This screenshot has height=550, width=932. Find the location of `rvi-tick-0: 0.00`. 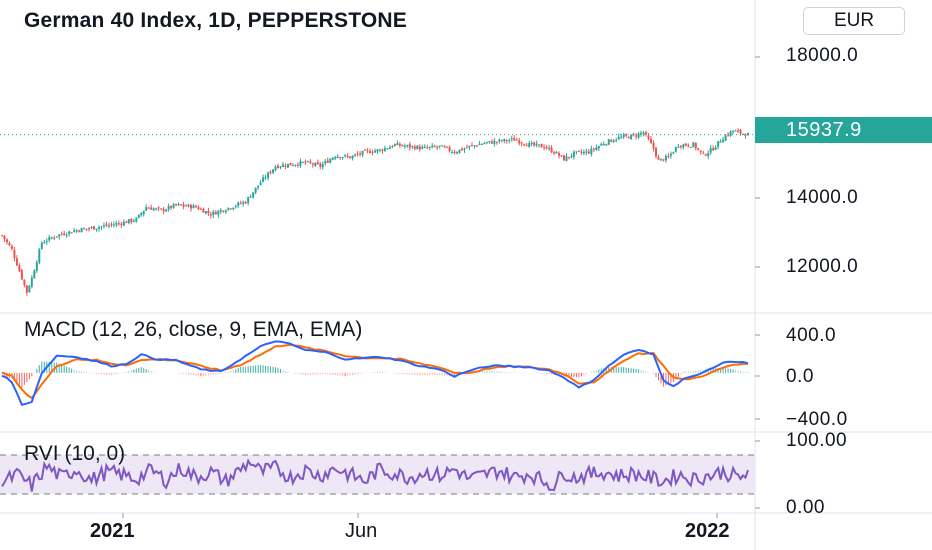

rvi-tick-0: 0.00 is located at coordinates (805, 505).